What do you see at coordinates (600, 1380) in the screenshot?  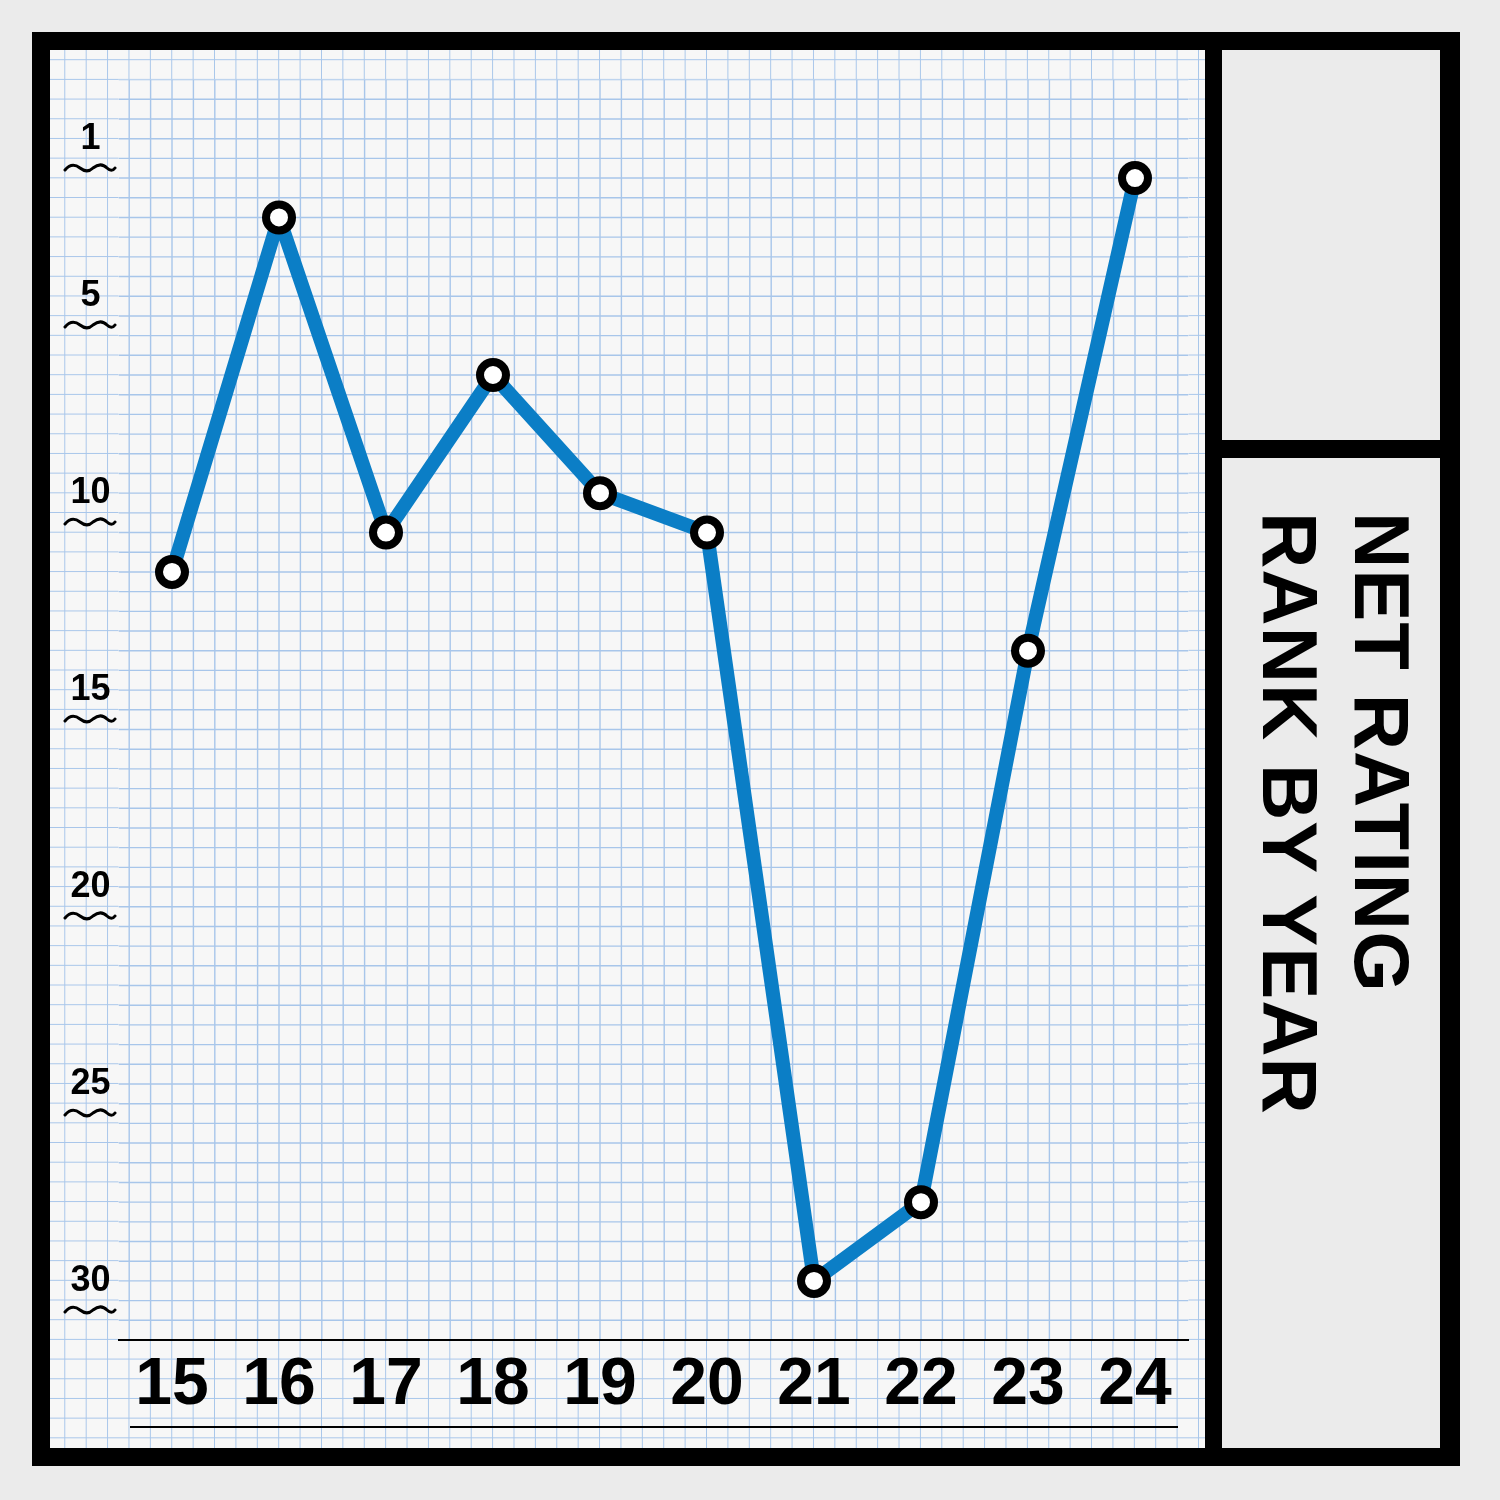 I see `x-tick-label: 19` at bounding box center [600, 1380].